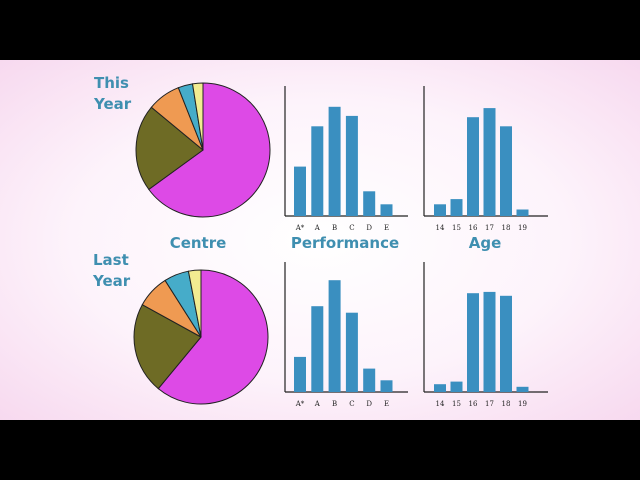 The height and width of the screenshot is (480, 640). What do you see at coordinates (317, 171) in the screenshot?
I see `performance_this_year-bar-A` at bounding box center [317, 171].